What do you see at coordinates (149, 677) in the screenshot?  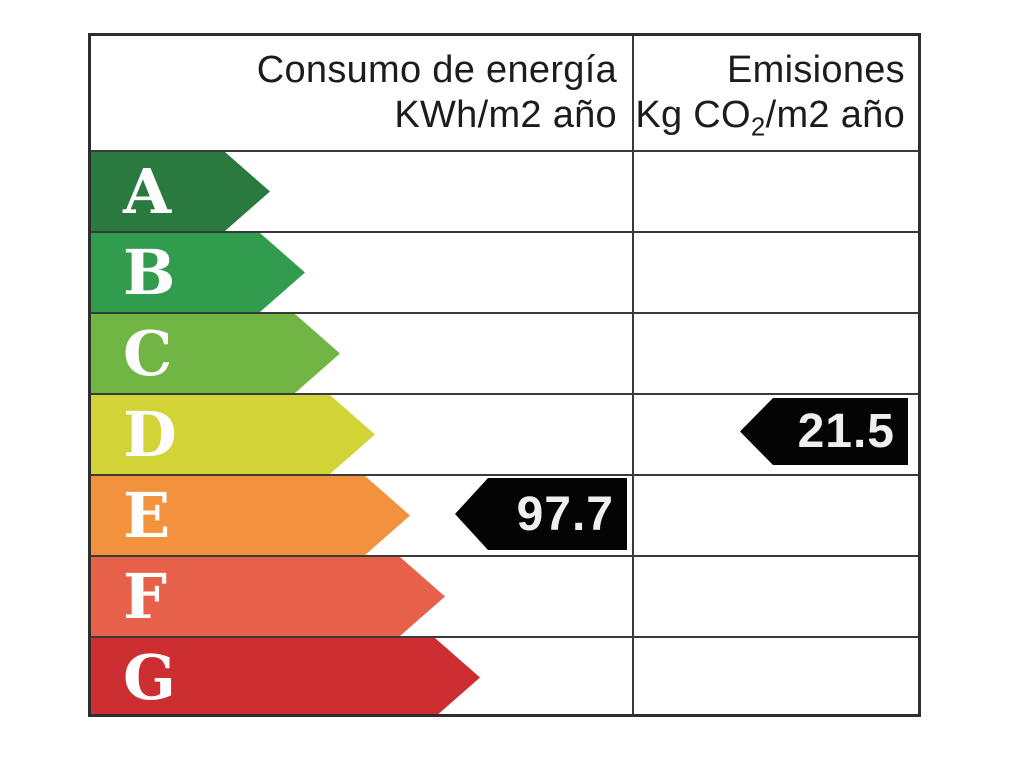 I see `rating-letter-g: G` at bounding box center [149, 677].